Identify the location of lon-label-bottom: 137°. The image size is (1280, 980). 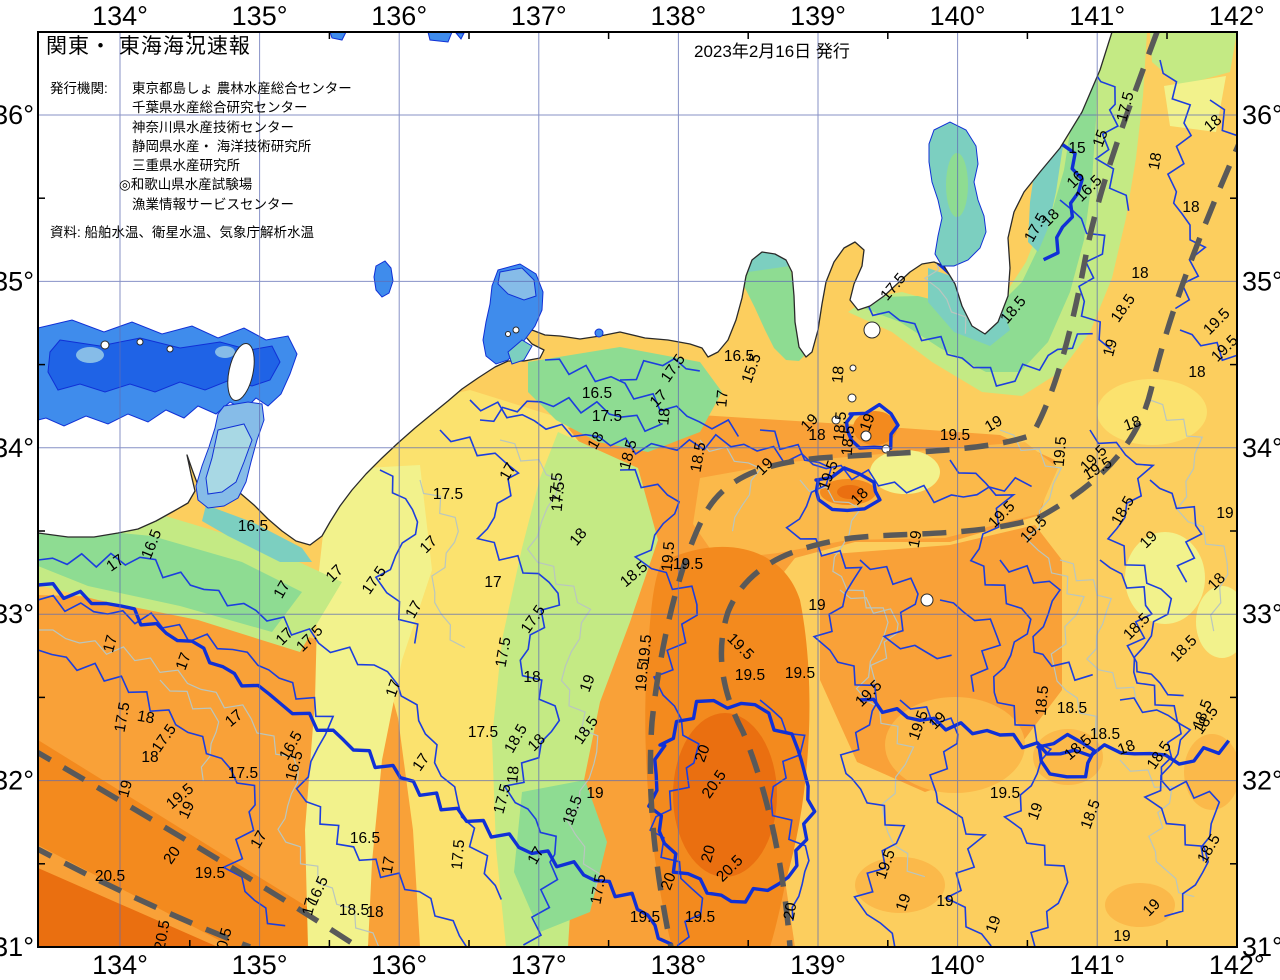
(539, 965).